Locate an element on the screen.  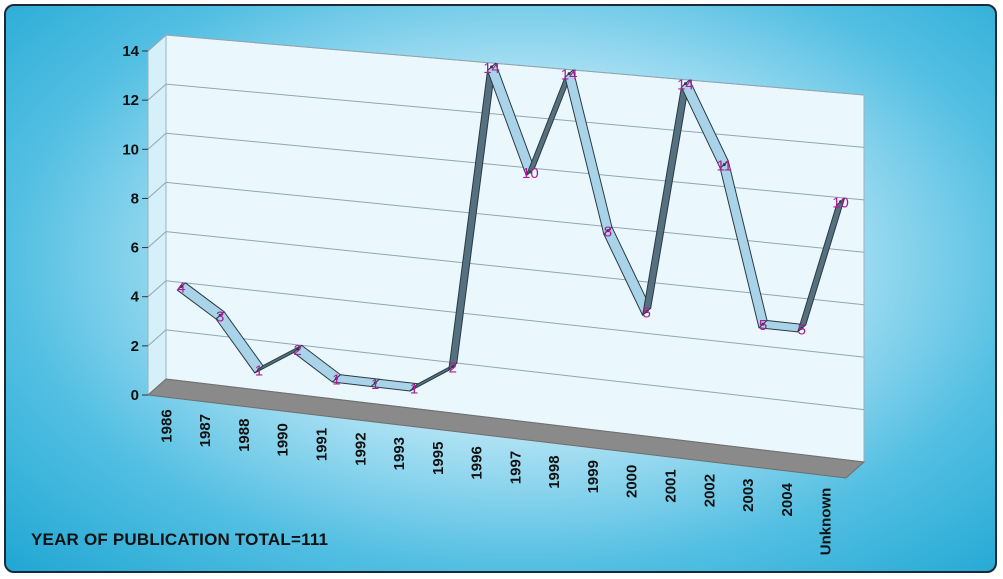
x-tick-label: 2003 is located at coordinates (748, 494).